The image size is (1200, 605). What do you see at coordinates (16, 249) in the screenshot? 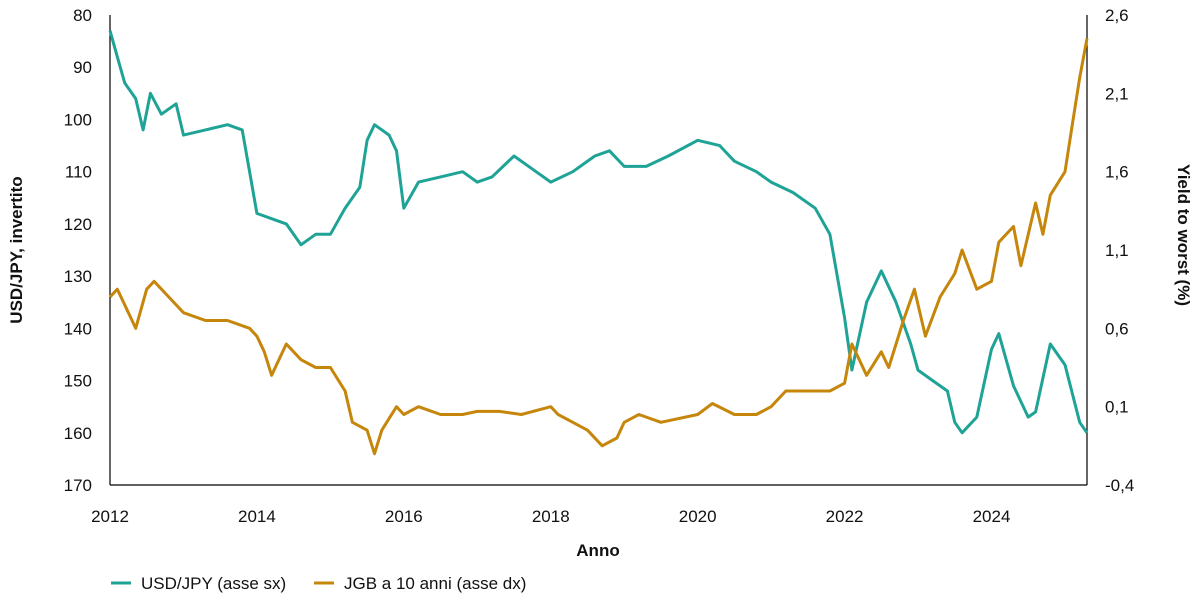
I see `left-y-axis-label: USD/JPY, invertito` at bounding box center [16, 249].